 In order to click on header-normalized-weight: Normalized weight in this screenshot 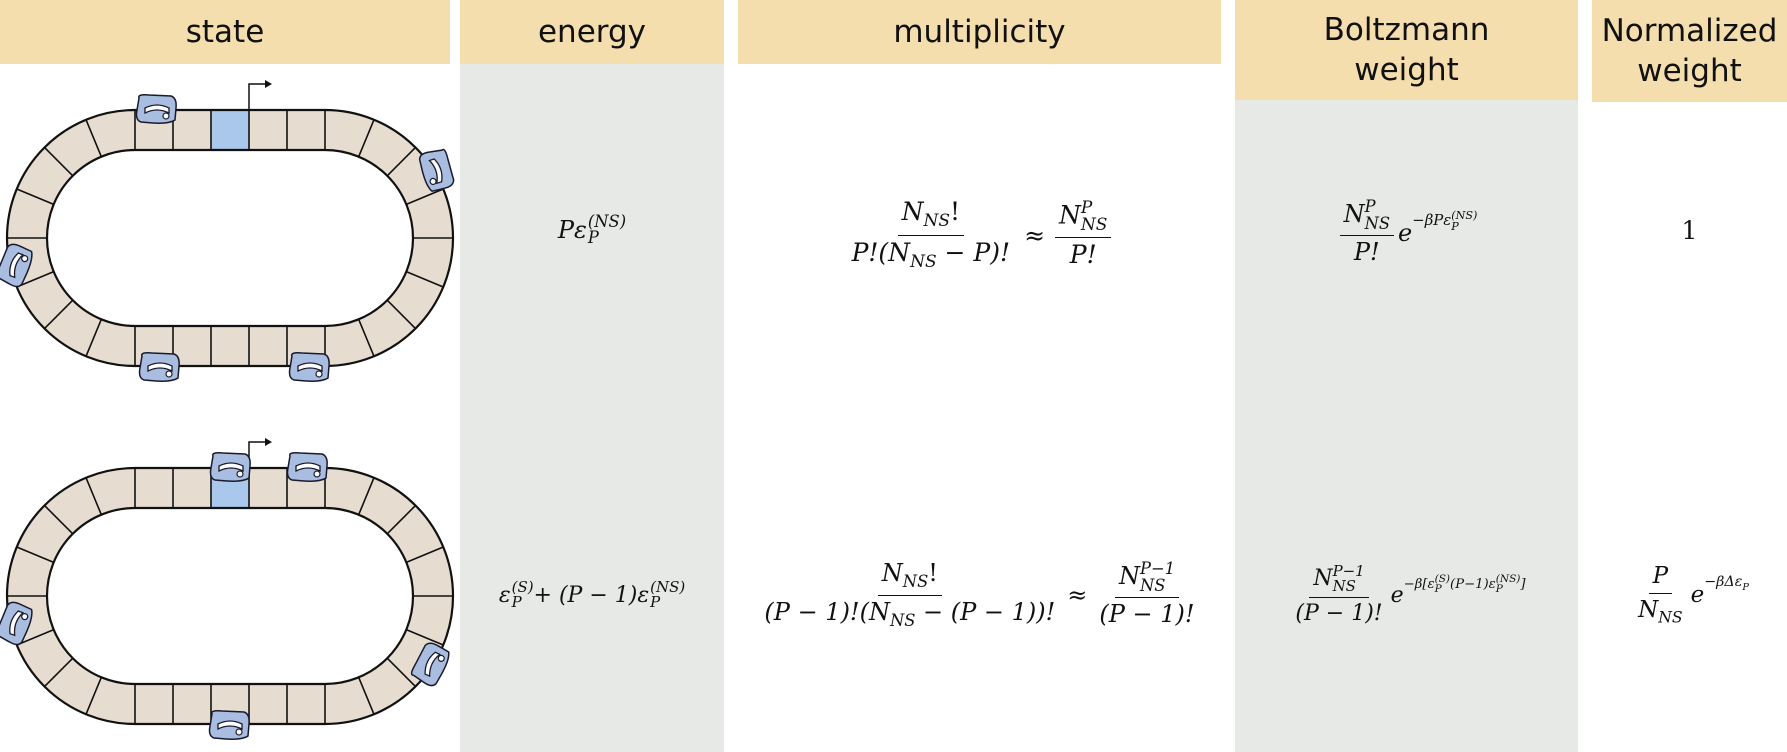, I will do `click(1689, 51)`.